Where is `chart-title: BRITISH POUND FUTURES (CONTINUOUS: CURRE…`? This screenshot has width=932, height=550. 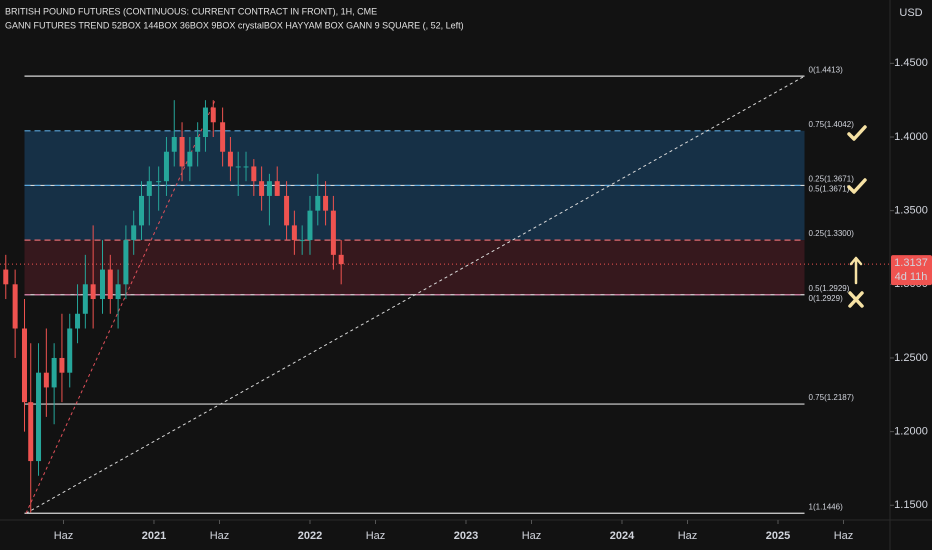
chart-title: BRITISH POUND FUTURES (CONTINUOUS: CURRE… is located at coordinates (191, 11).